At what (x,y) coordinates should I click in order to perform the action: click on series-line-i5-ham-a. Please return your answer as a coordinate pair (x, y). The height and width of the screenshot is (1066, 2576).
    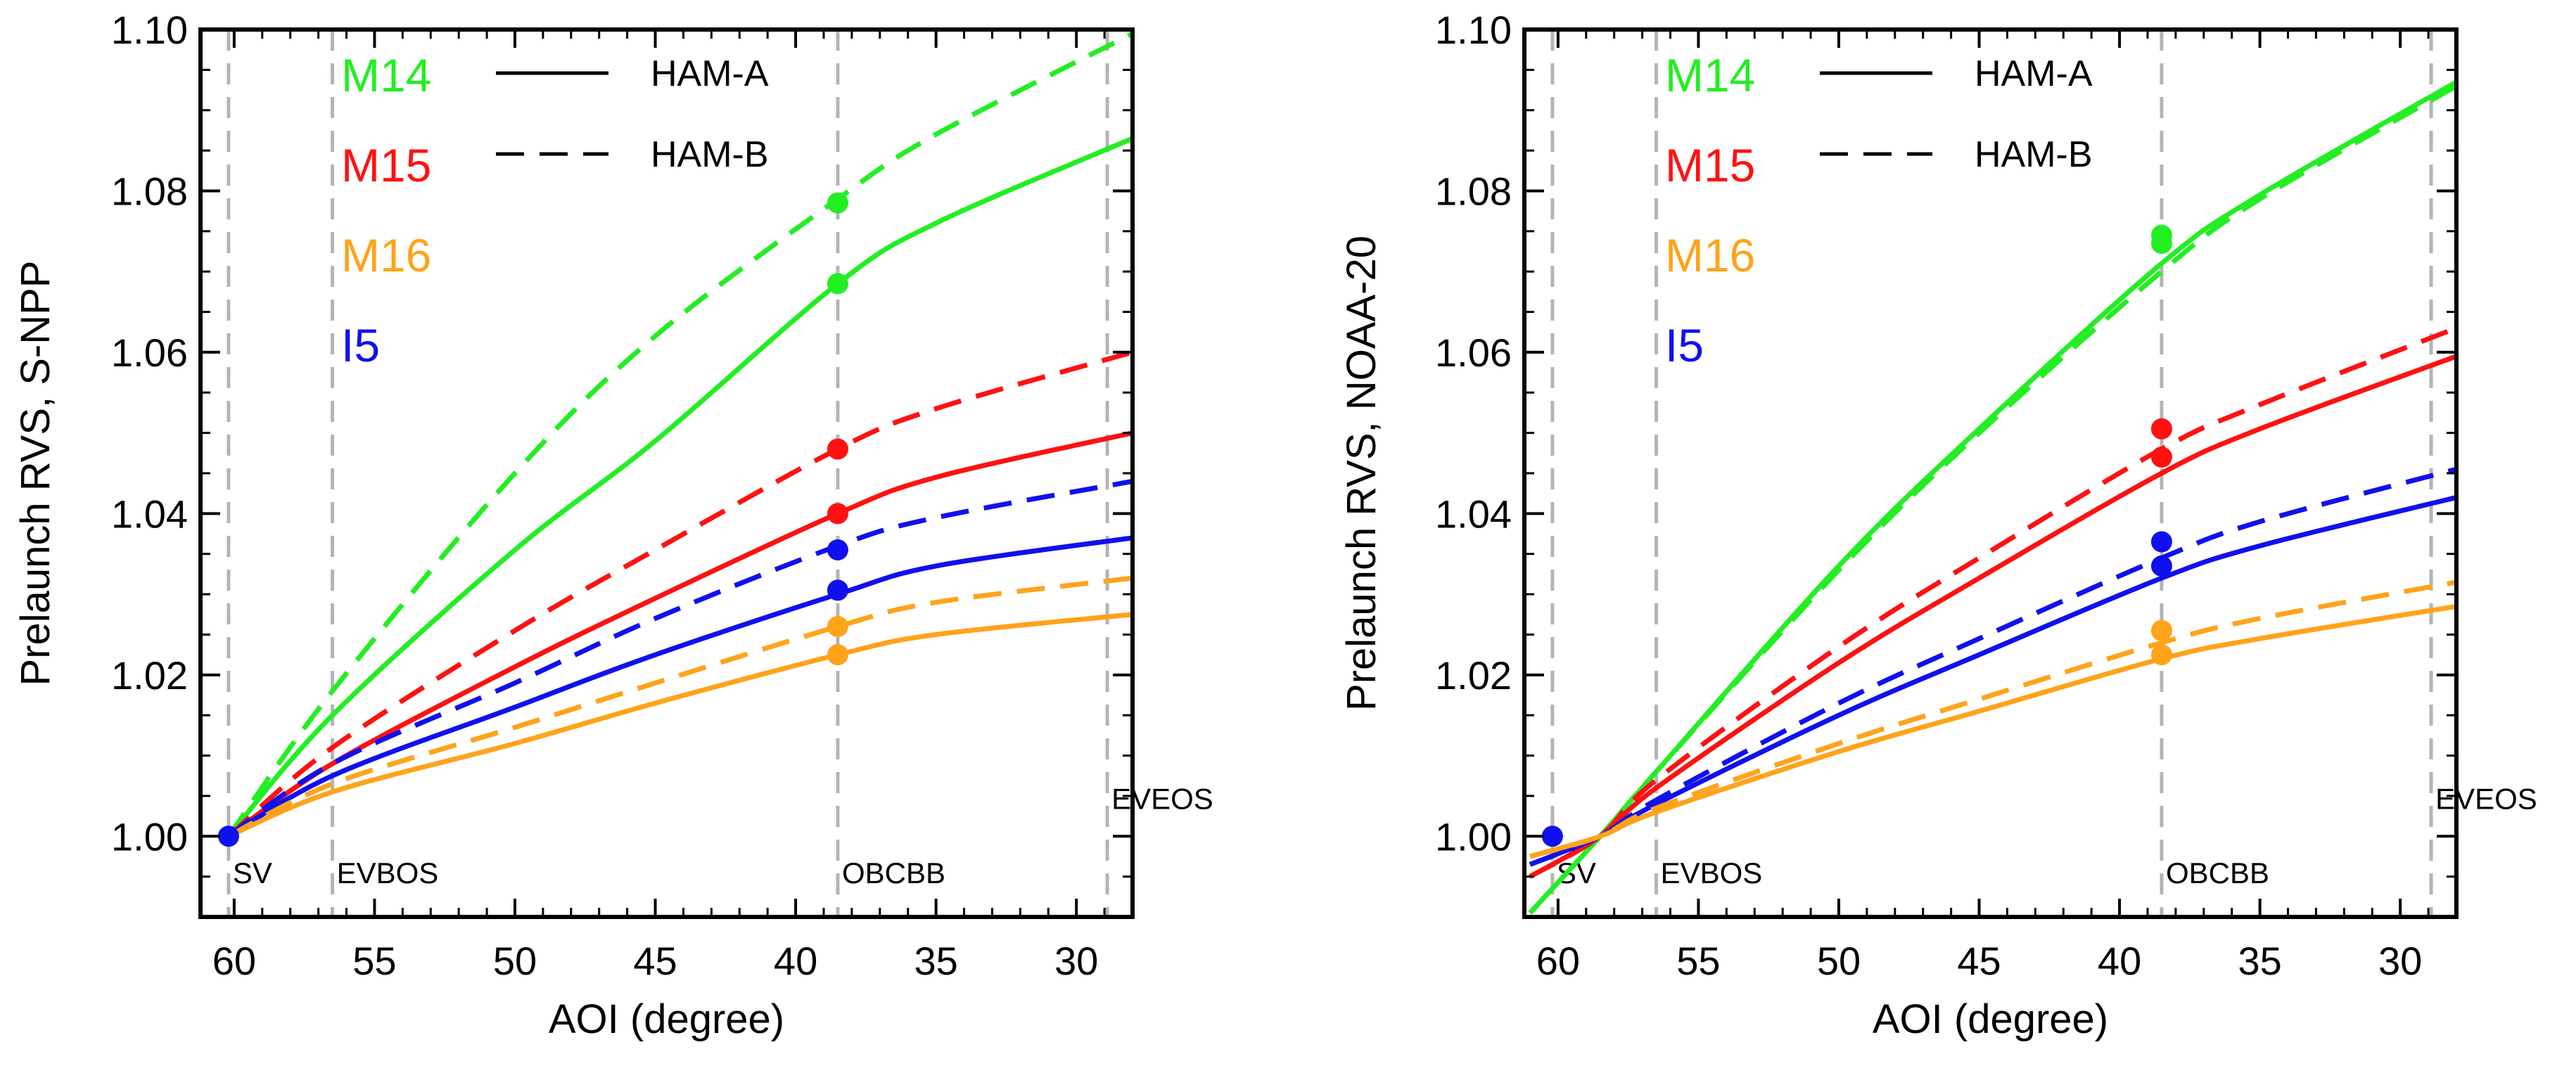
    Looking at the image, I should click on (680, 687).